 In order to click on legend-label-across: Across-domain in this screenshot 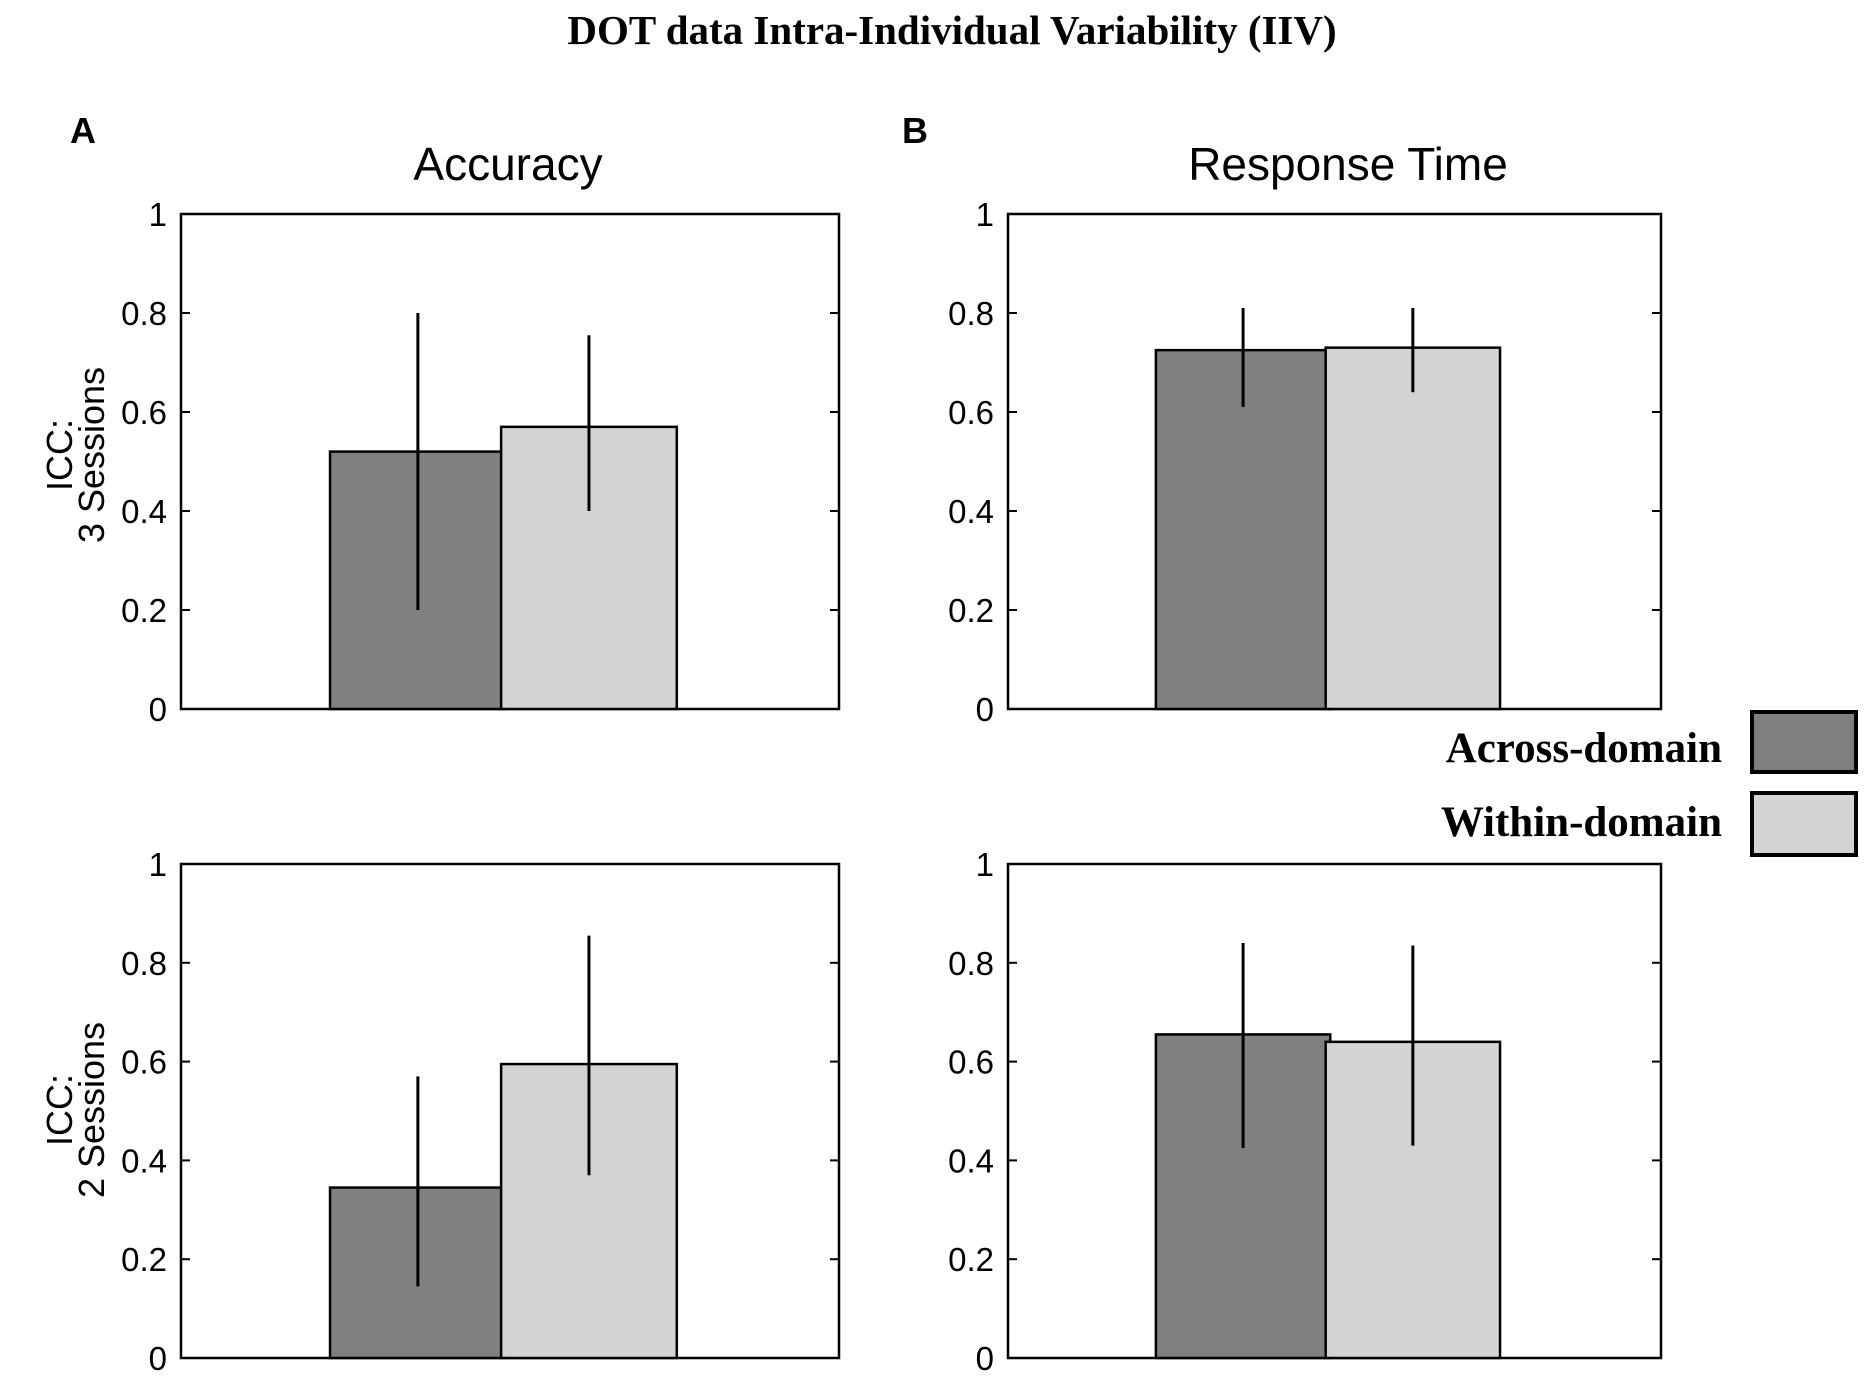, I will do `click(1584, 748)`.